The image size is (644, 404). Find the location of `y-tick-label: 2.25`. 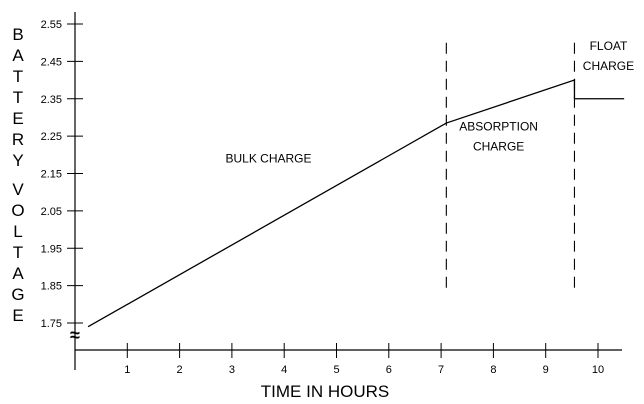

y-tick-label: 2.25 is located at coordinates (51, 137).